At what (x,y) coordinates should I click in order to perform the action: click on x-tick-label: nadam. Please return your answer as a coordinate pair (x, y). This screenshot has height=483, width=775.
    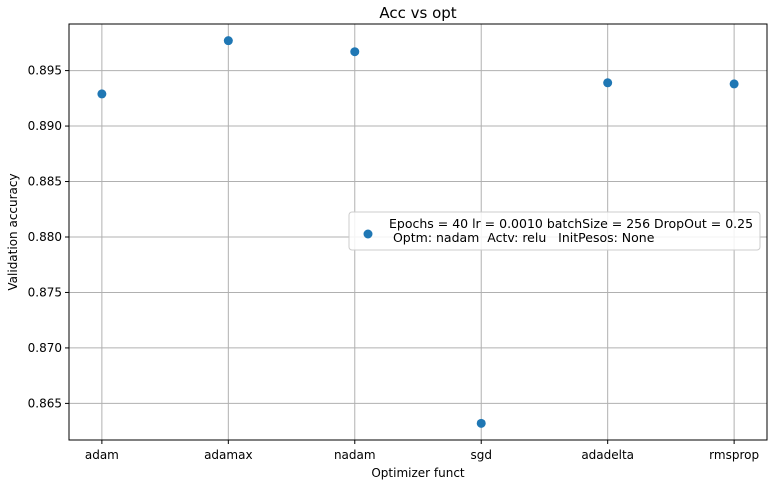
    Looking at the image, I should click on (355, 455).